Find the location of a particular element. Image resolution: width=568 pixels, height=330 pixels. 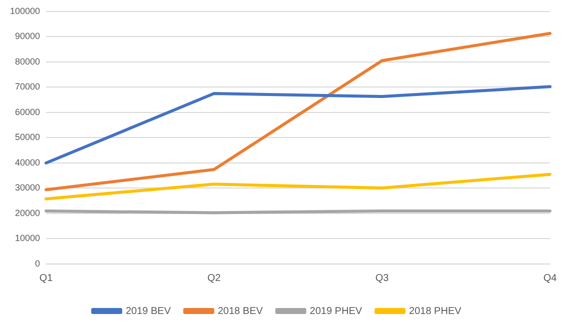

legend-label: 2019 PHEV is located at coordinates (336, 311).